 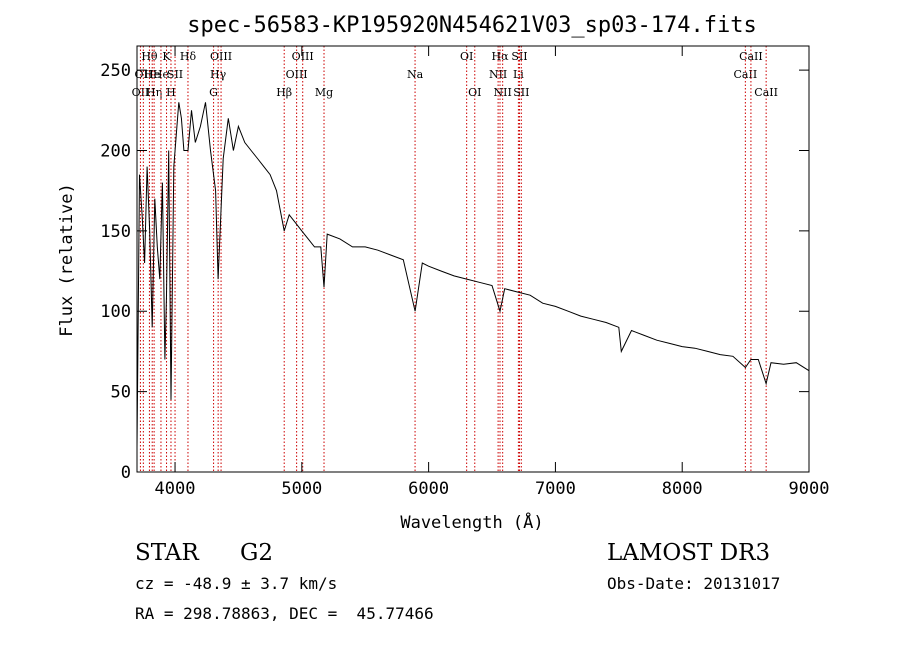 I want to click on survey-name: LAMOST DR3, so click(x=689, y=553).